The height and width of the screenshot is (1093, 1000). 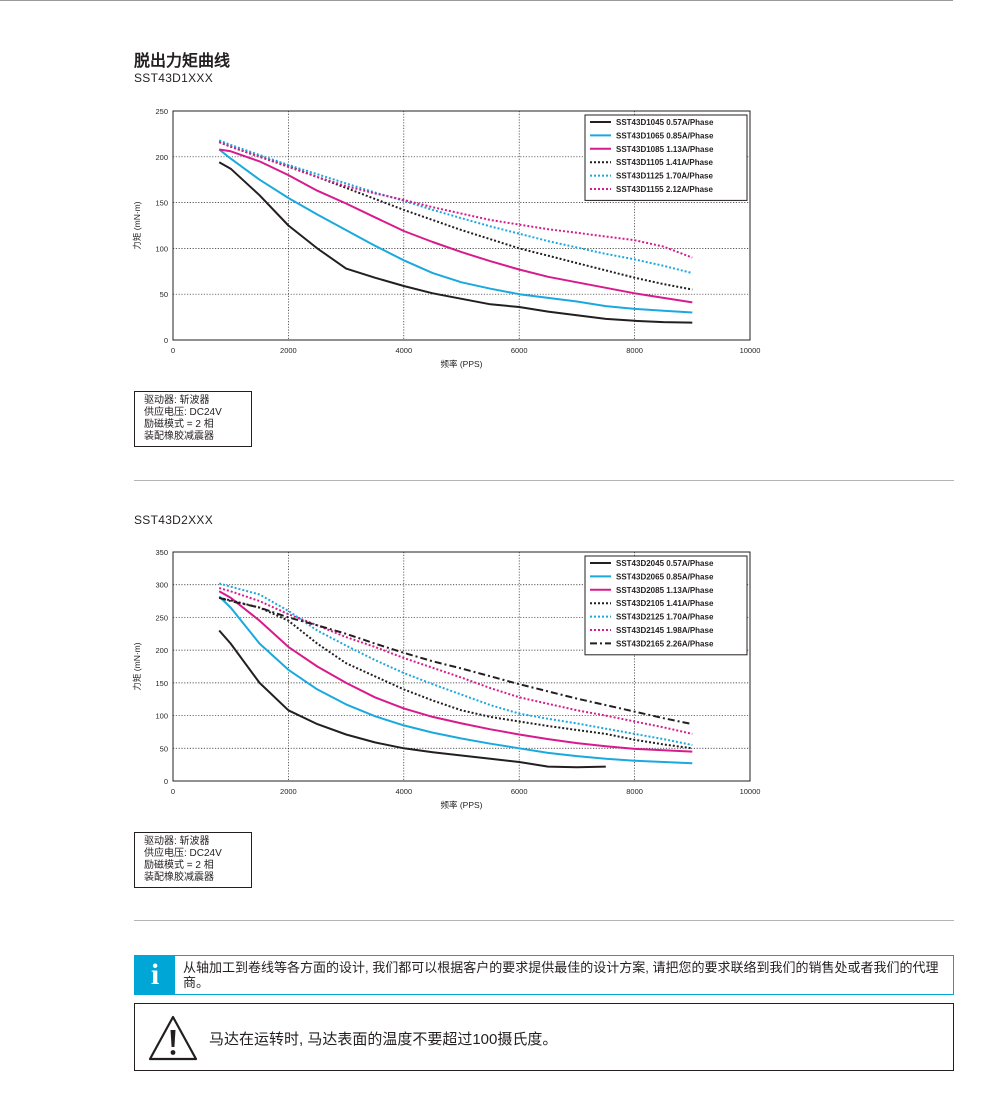 I want to click on legend-label: SST43D2065 0.85A/Phase, so click(x=665, y=576).